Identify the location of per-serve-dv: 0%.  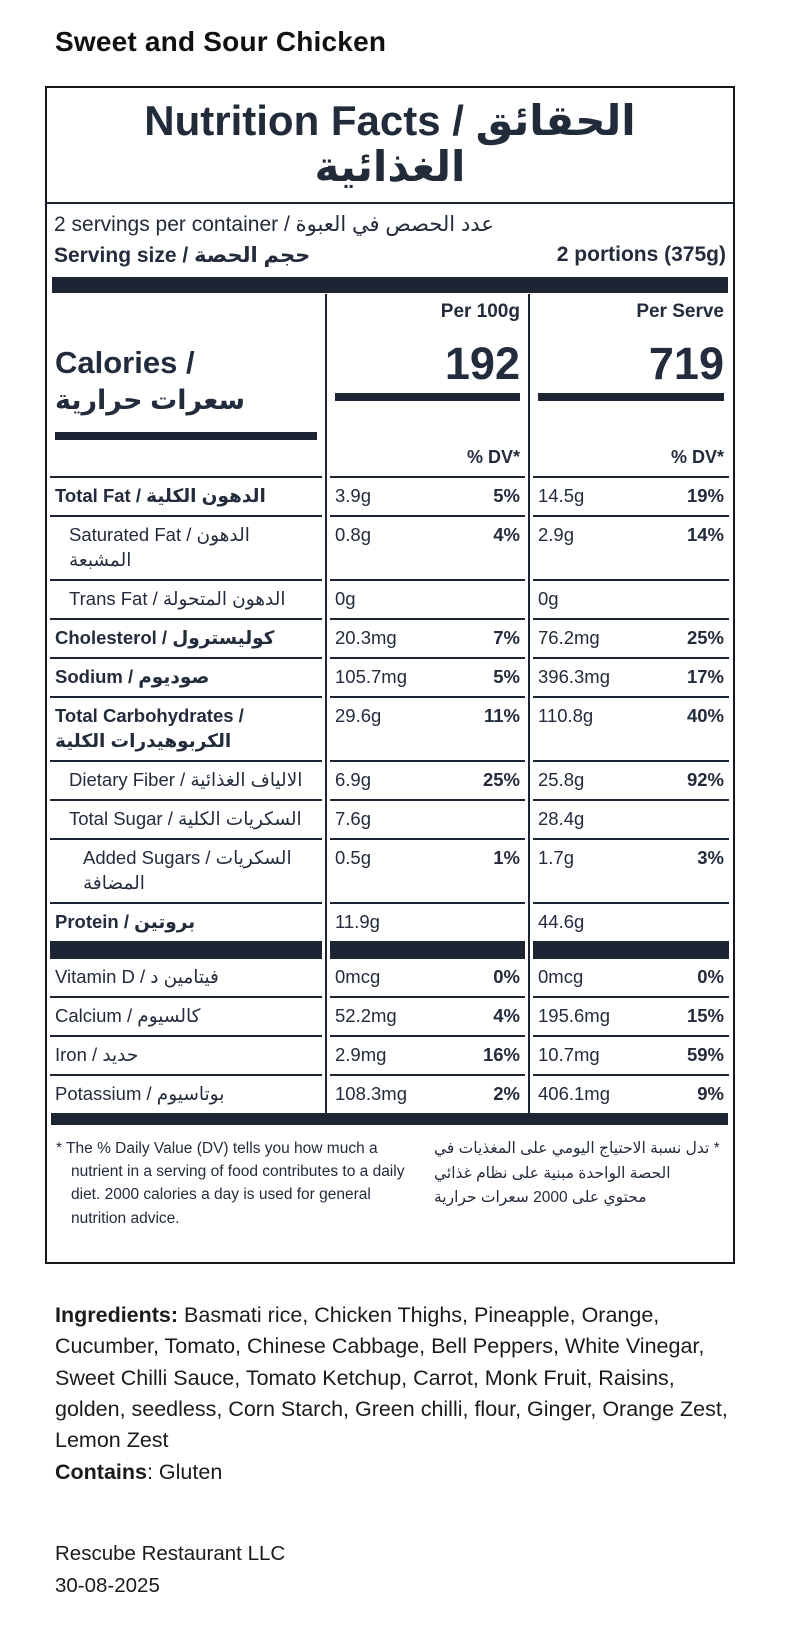
(710, 976).